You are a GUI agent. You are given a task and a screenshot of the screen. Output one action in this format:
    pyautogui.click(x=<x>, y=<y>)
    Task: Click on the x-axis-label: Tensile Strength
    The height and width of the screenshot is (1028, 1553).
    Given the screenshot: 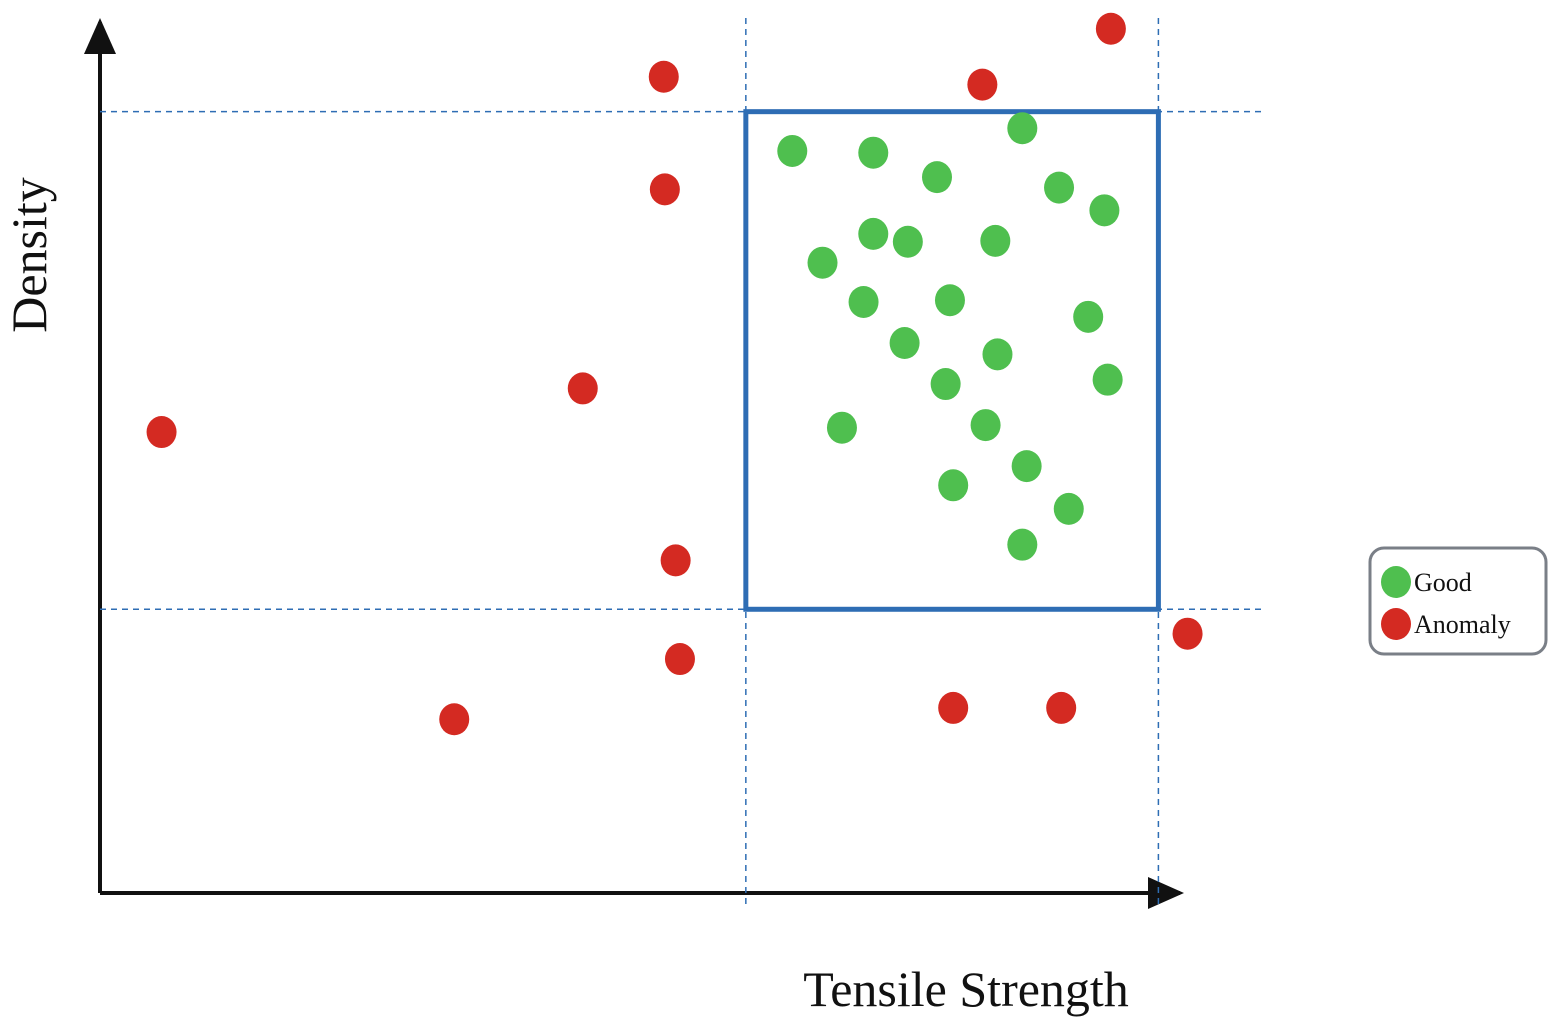 What is the action you would take?
    pyautogui.click(x=966, y=989)
    